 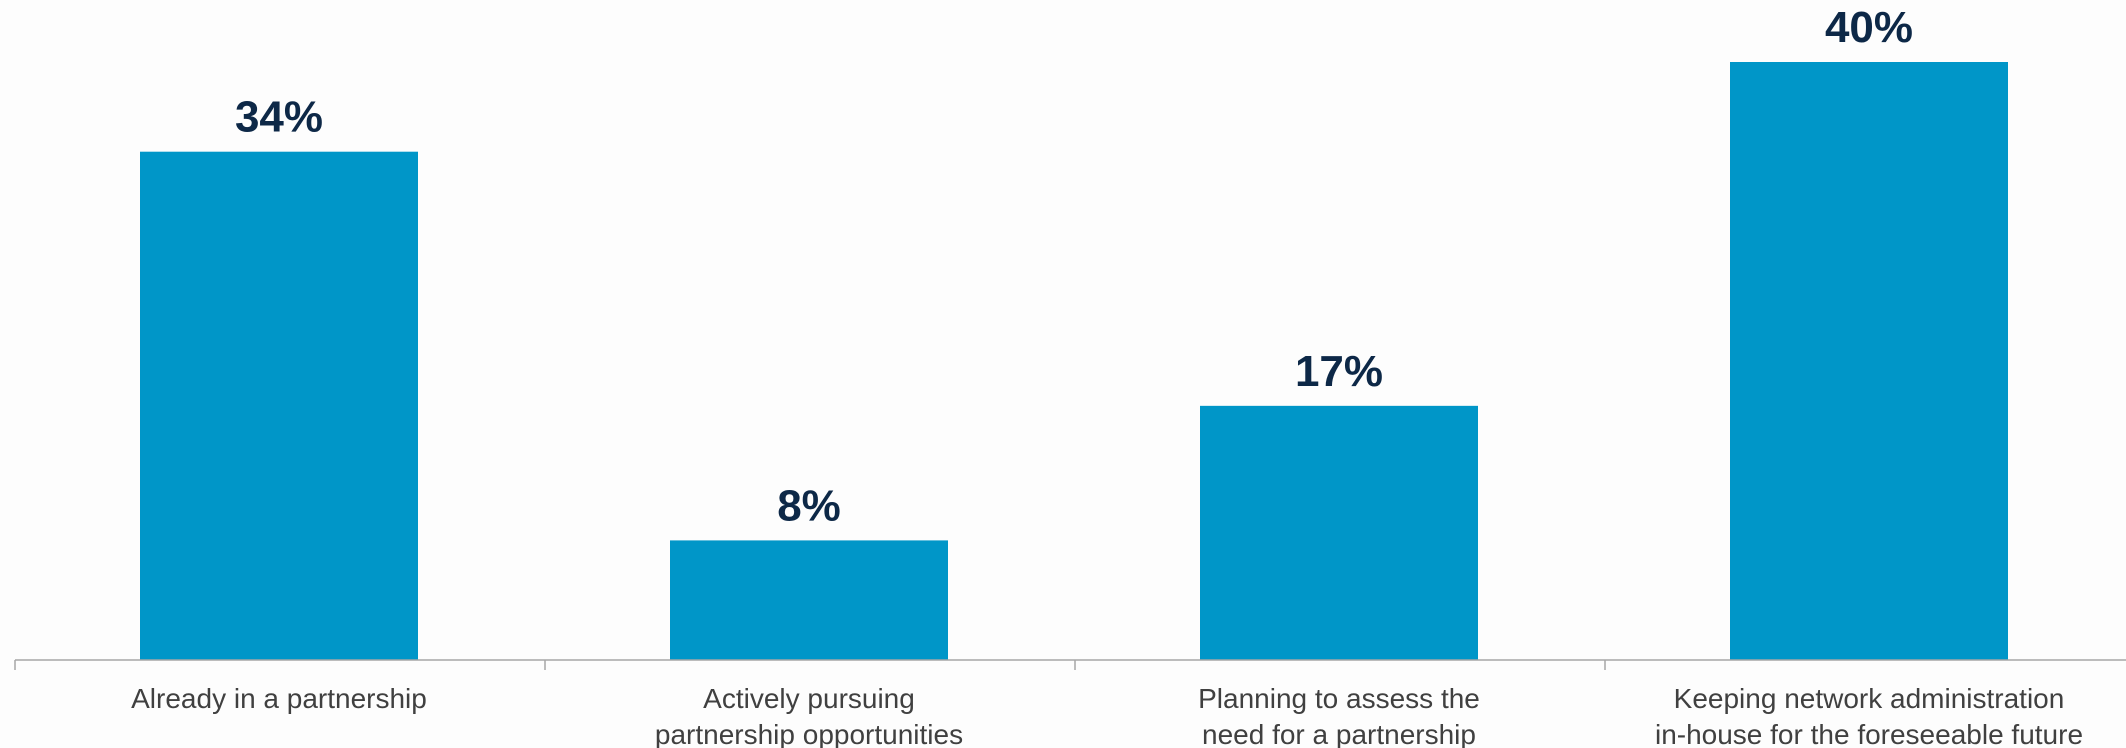 I want to click on category-label: Already in a partnership, so click(x=279, y=698).